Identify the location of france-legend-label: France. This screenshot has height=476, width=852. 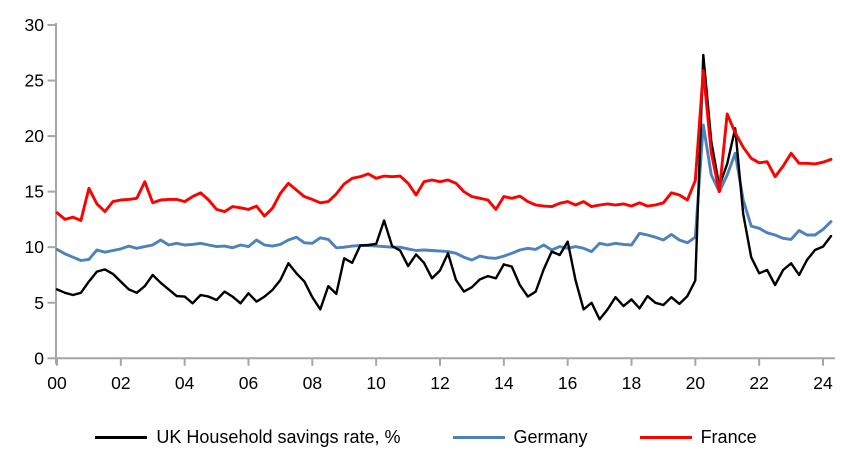
(728, 437).